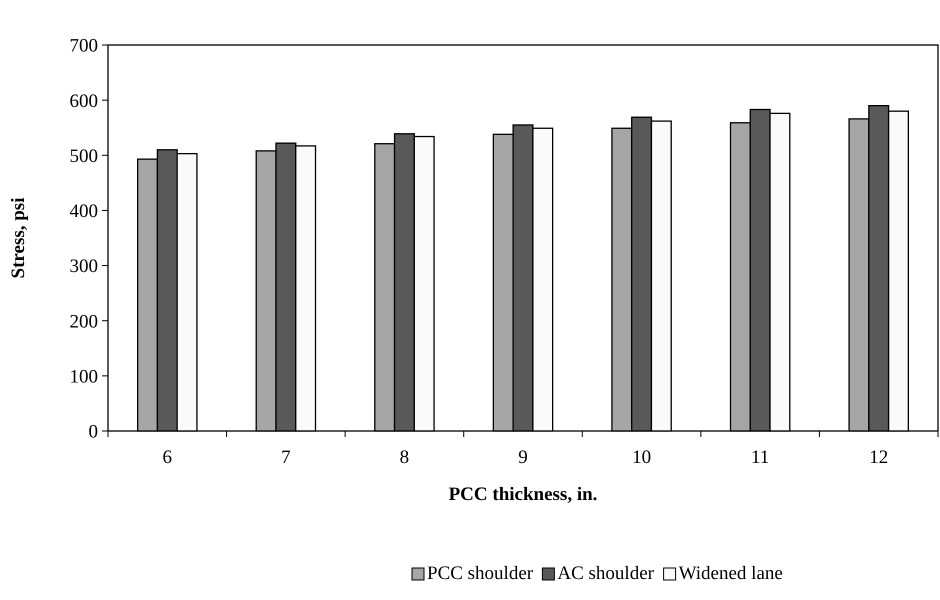 This screenshot has height=600, width=940. Describe the element at coordinates (93, 432) in the screenshot. I see `y-tick-label: 0` at that location.